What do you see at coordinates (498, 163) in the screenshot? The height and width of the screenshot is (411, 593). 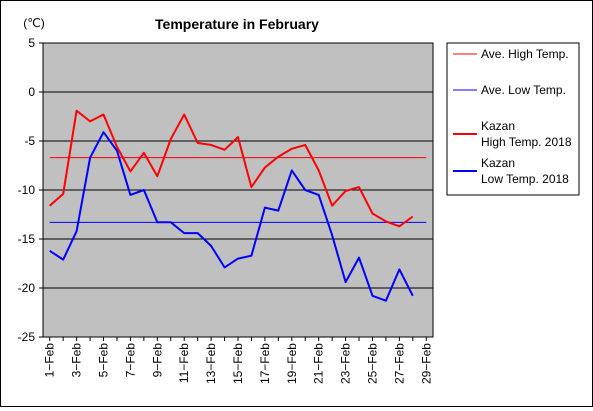 I see `legend-label-3: Kazan` at bounding box center [498, 163].